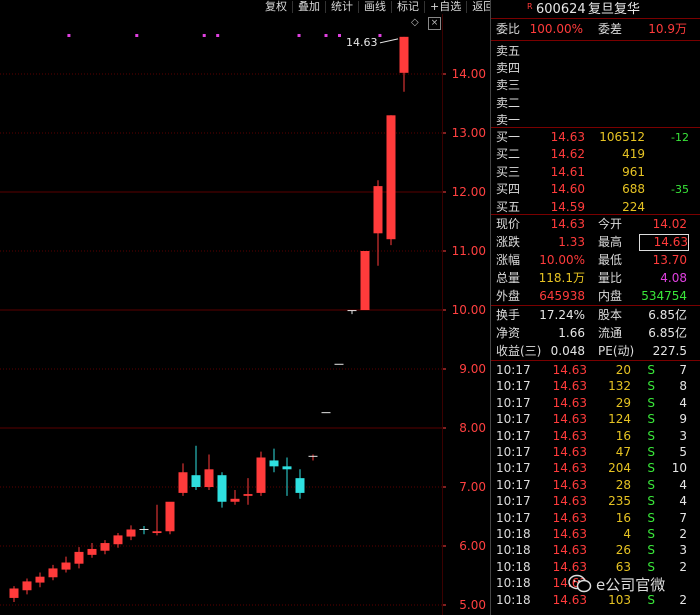 The image size is (700, 615). What do you see at coordinates (595, 189) in the screenshot?
I see `buy-row: 买四 14.60 688 -35` at bounding box center [595, 189].